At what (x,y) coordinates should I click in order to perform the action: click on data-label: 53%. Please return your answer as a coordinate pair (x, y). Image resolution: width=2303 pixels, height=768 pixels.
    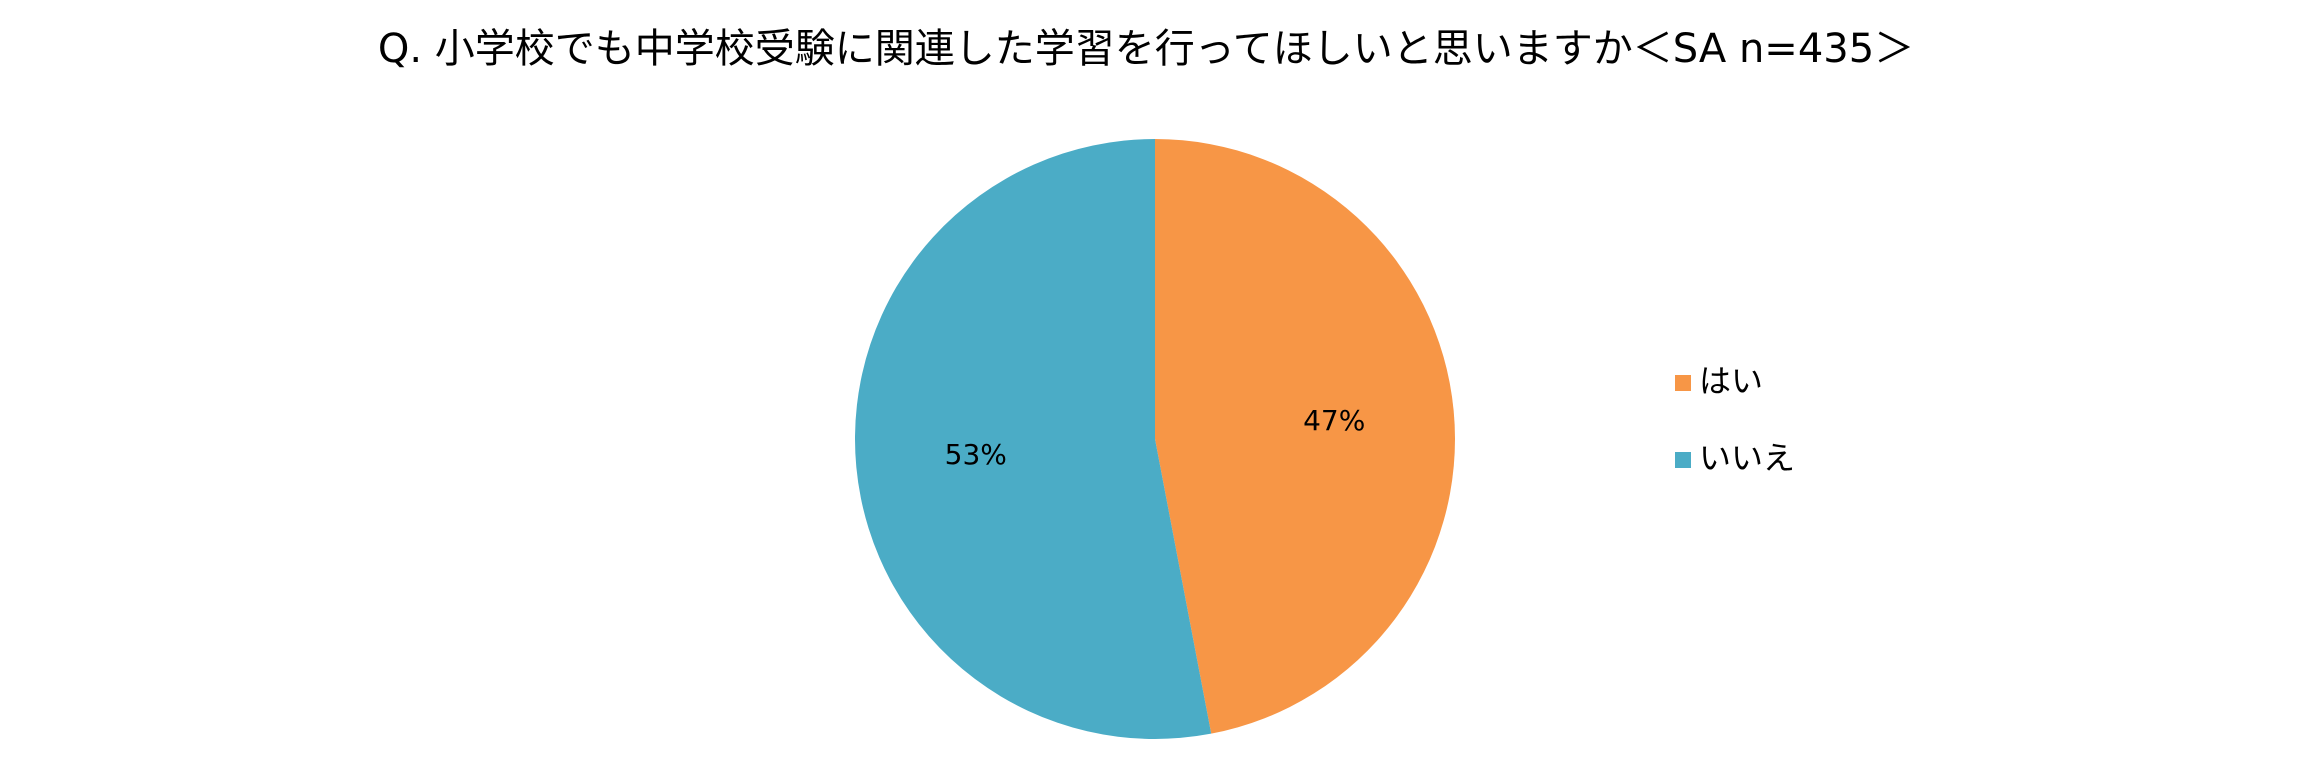
    Looking at the image, I should click on (976, 454).